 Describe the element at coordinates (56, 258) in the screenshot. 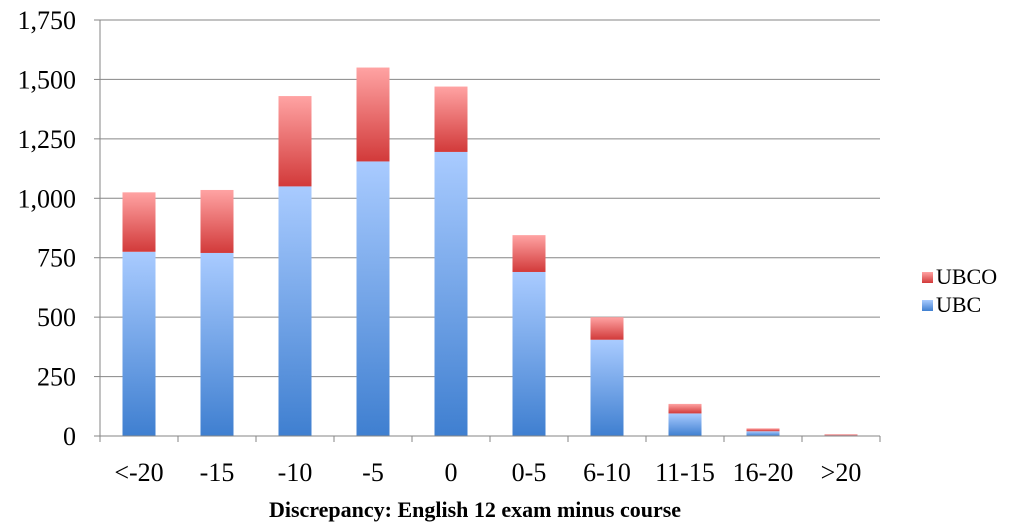

I see `y-tick-label: 750` at that location.